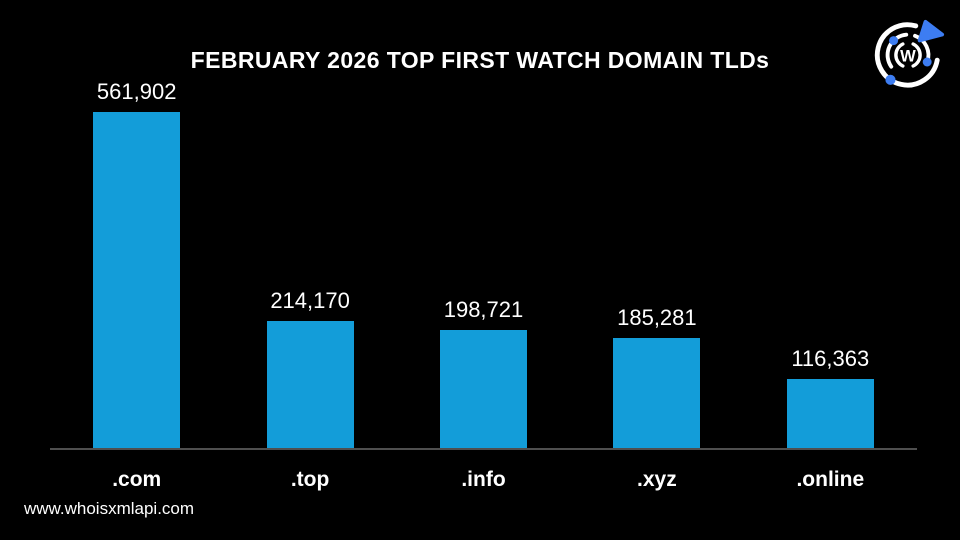  I want to click on bar-top, so click(310, 385).